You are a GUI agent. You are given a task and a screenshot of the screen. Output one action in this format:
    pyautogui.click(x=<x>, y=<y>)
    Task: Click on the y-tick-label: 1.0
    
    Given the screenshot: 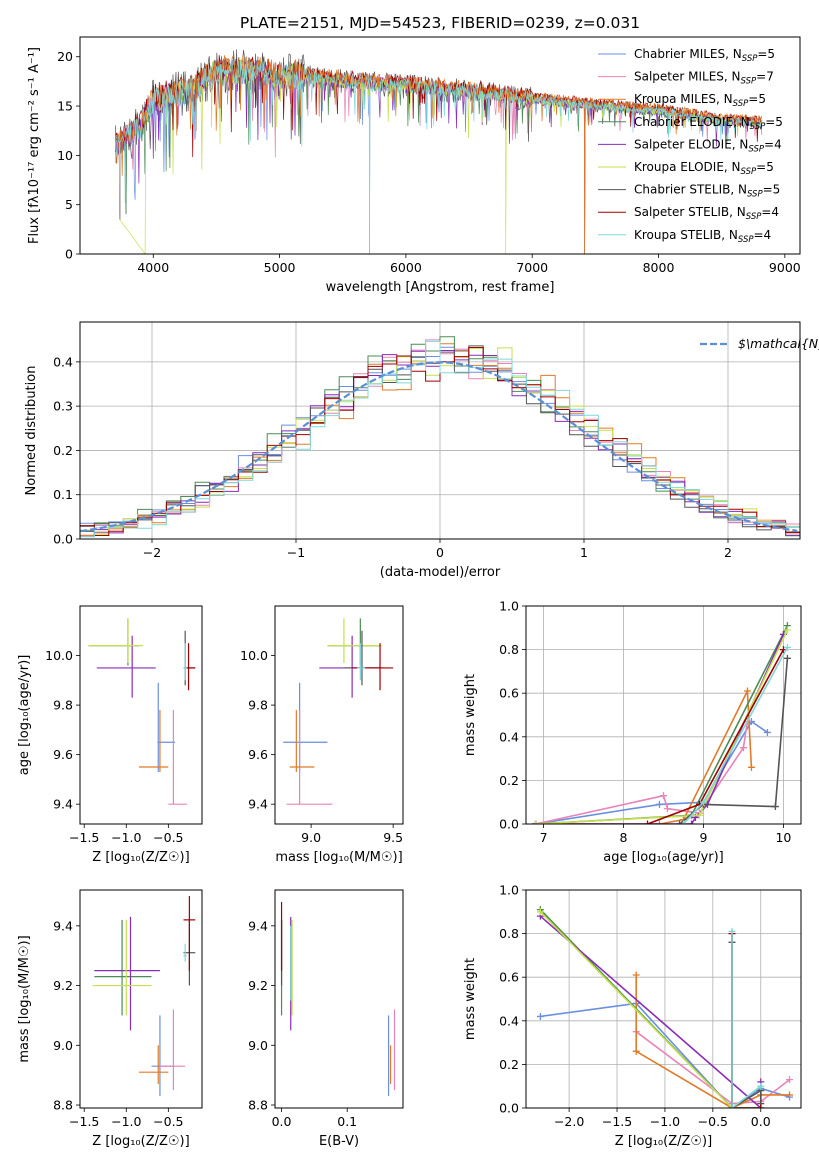 What is the action you would take?
    pyautogui.click(x=509, y=890)
    